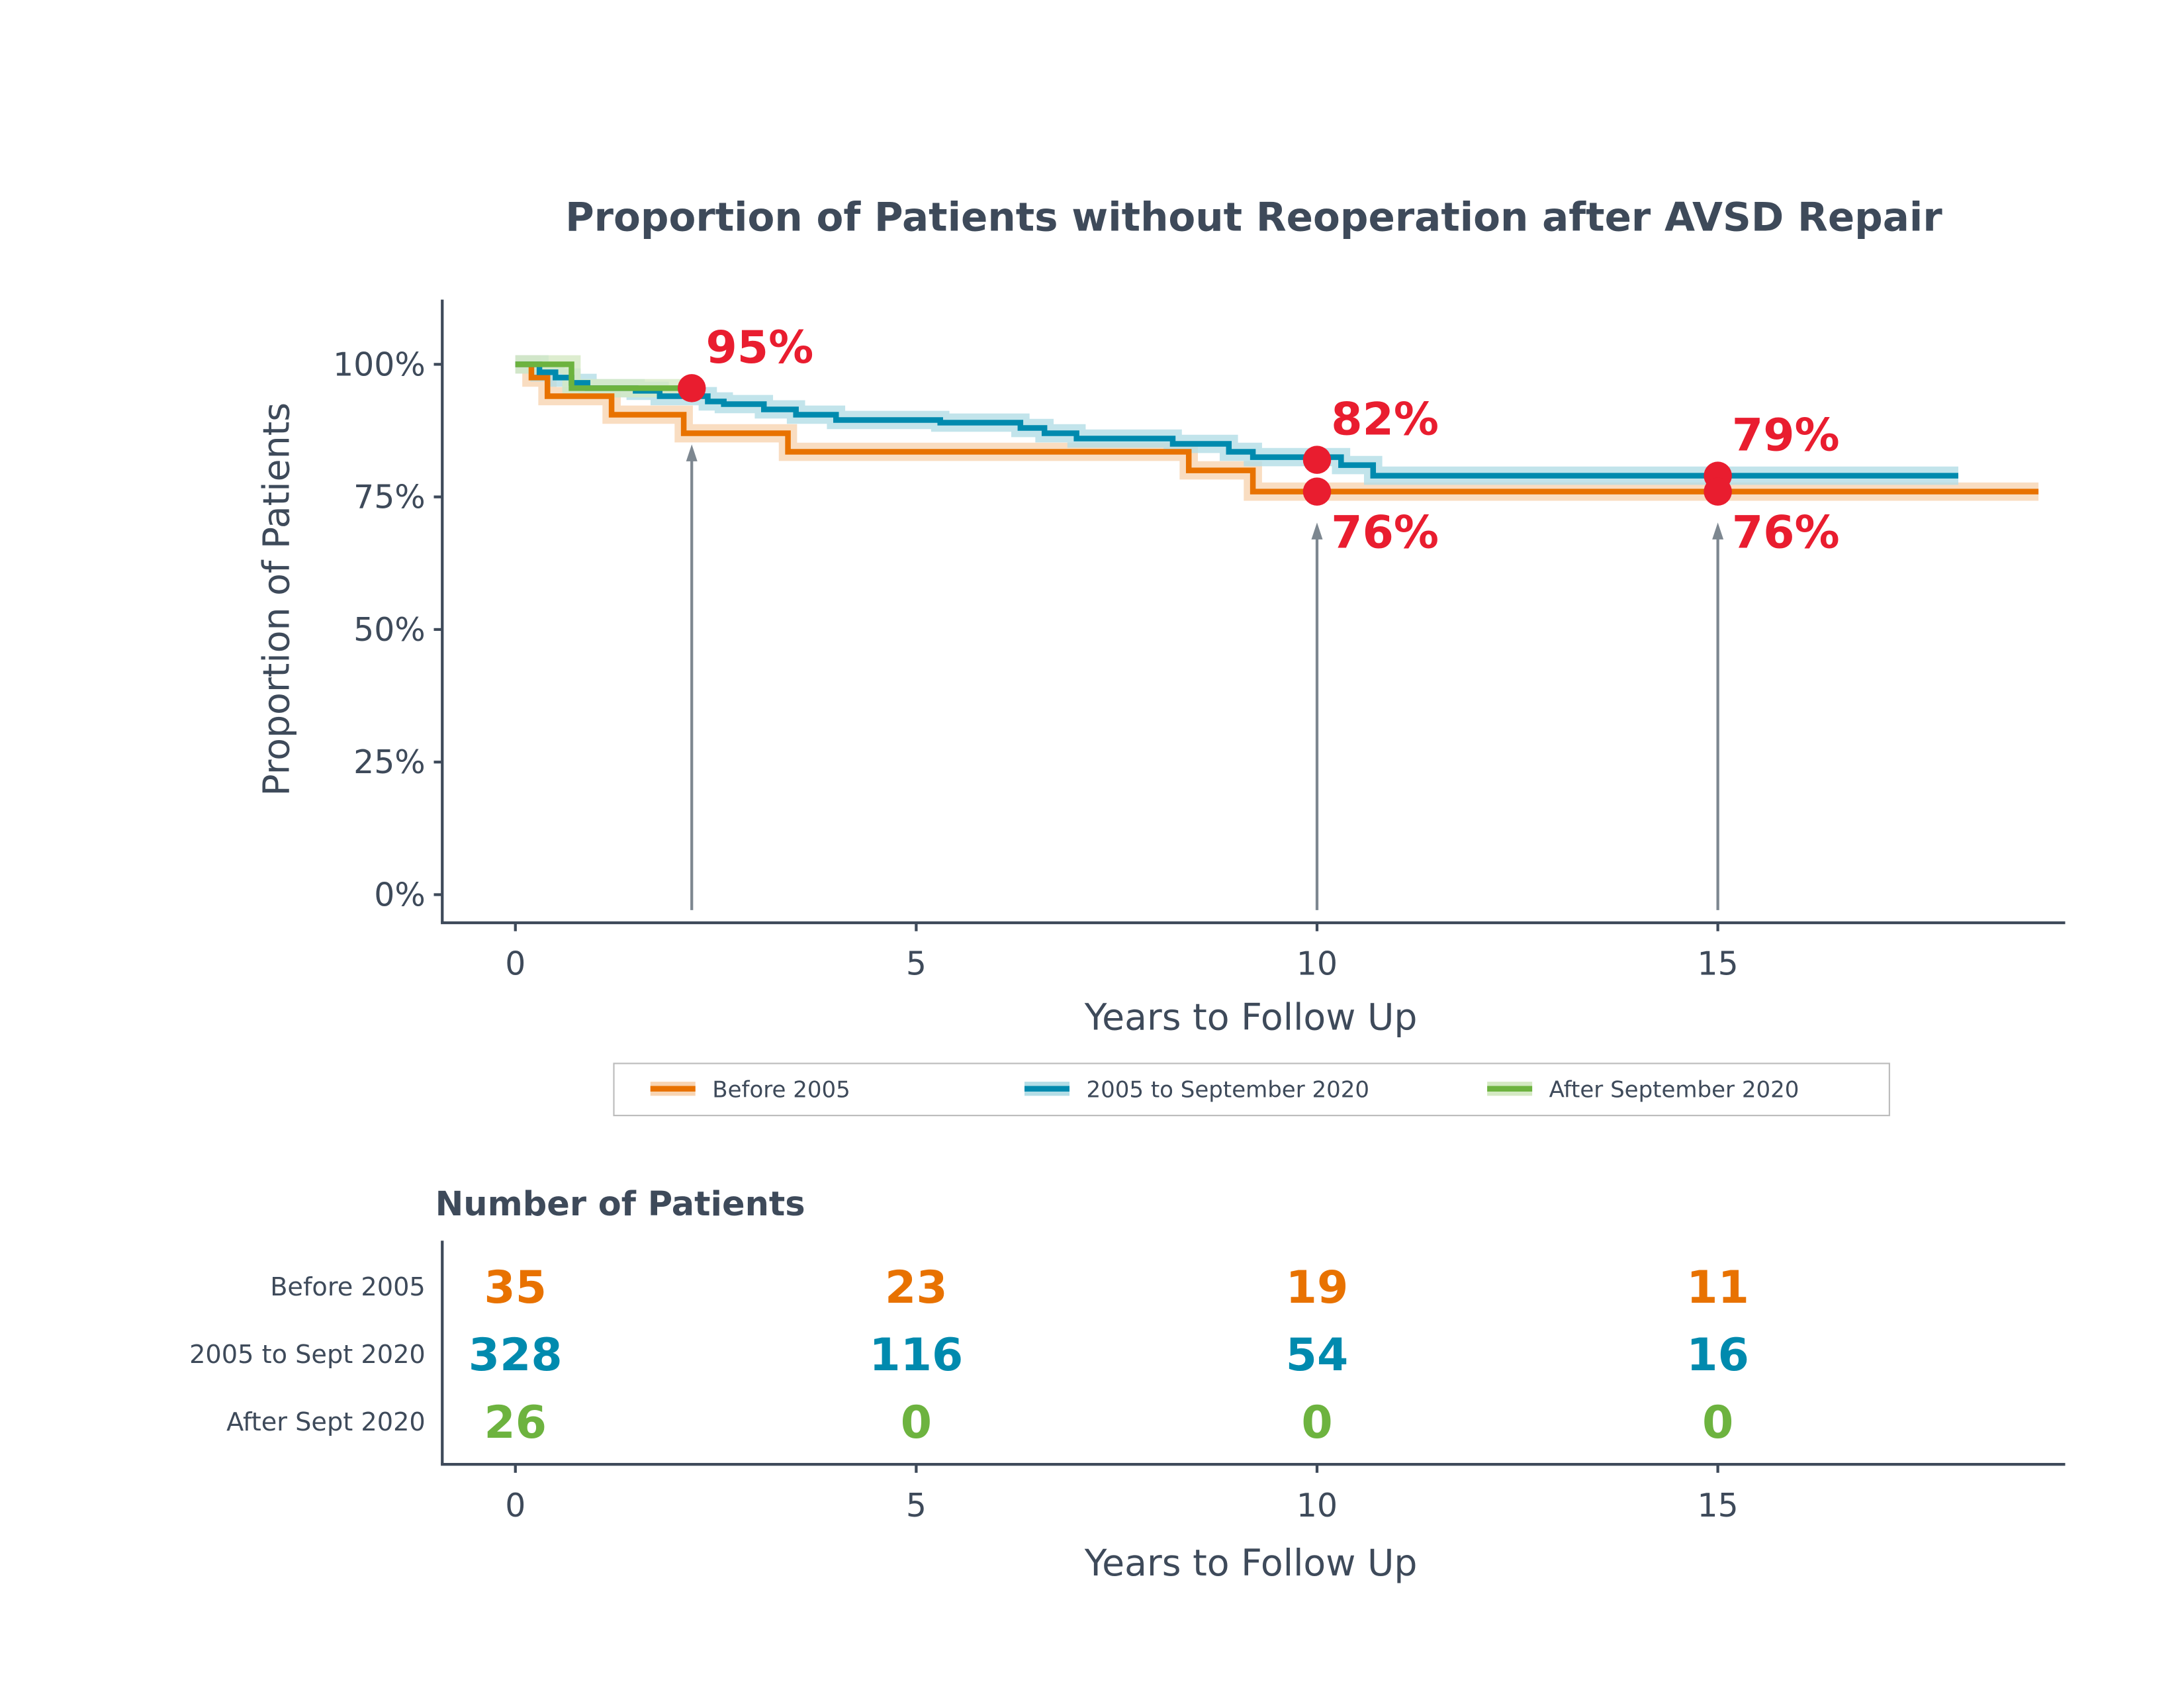 This screenshot has height=1688, width=2184. I want to click on row-label: Before 2005, so click(348, 1287).